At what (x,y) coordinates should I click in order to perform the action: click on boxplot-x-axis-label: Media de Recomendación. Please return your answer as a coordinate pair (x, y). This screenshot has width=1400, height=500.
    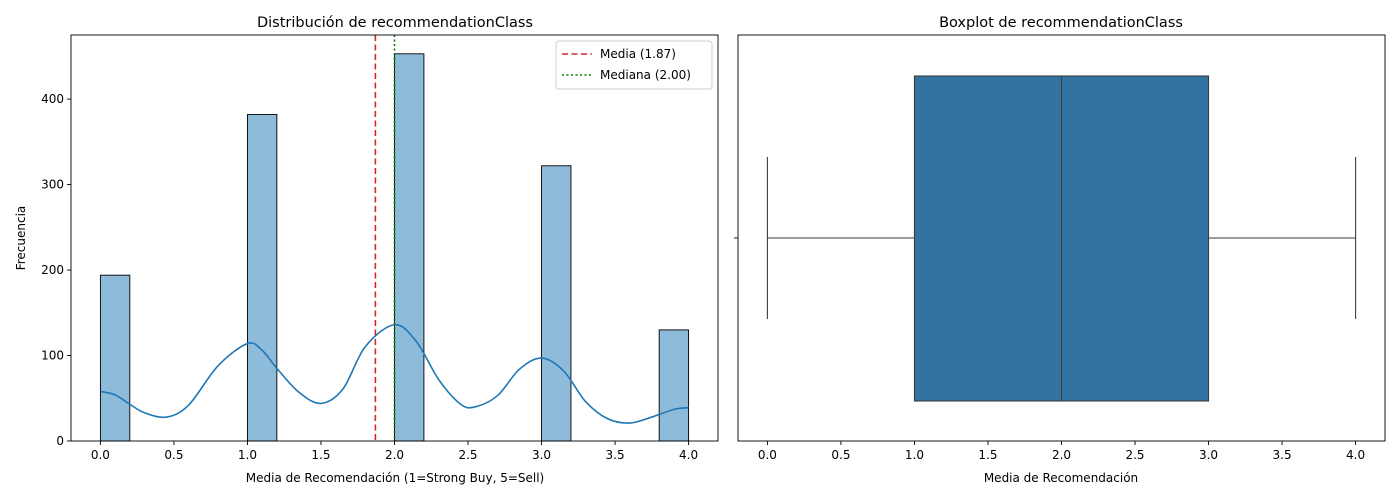
    Looking at the image, I should click on (1061, 478).